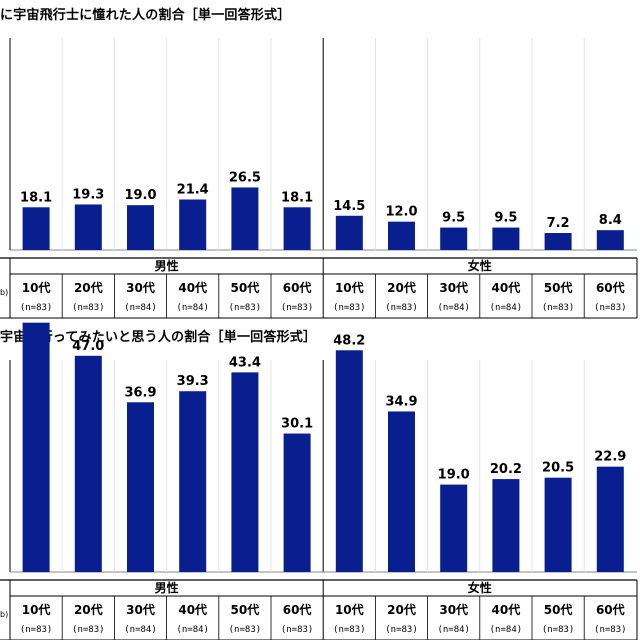 The width and height of the screenshot is (640, 640). Describe the element at coordinates (193, 189) in the screenshot. I see `data-label: 21.4` at that location.